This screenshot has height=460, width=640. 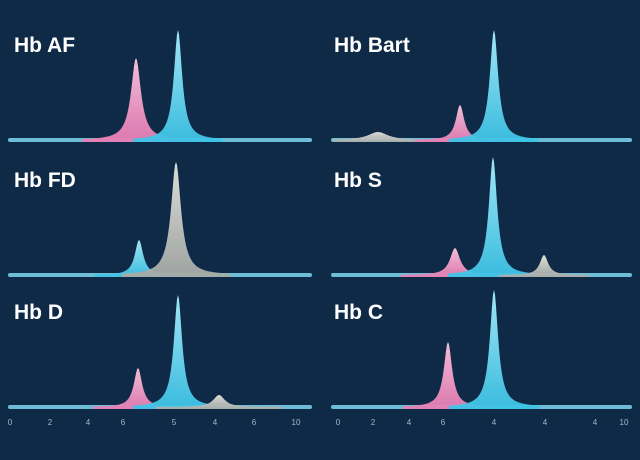 I want to click on axis-tick-label: 5, so click(x=174, y=422).